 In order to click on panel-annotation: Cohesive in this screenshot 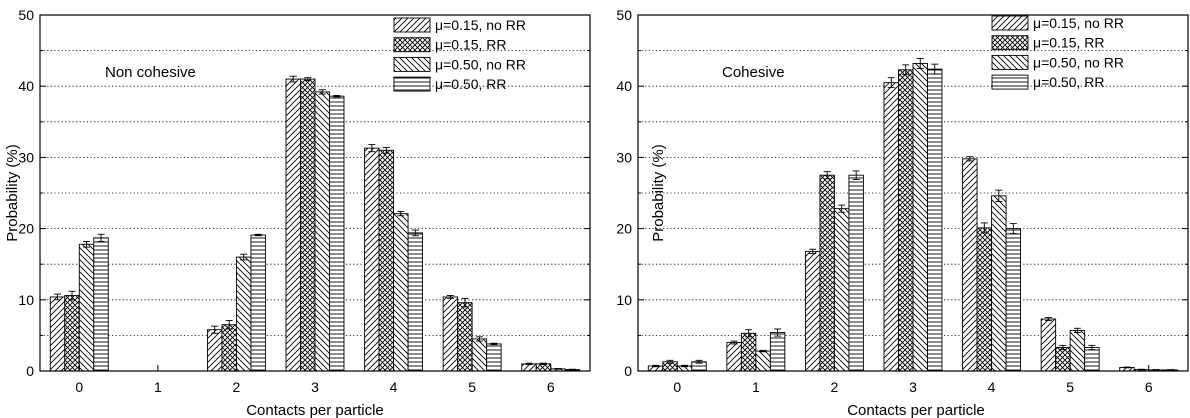, I will do `click(753, 72)`.